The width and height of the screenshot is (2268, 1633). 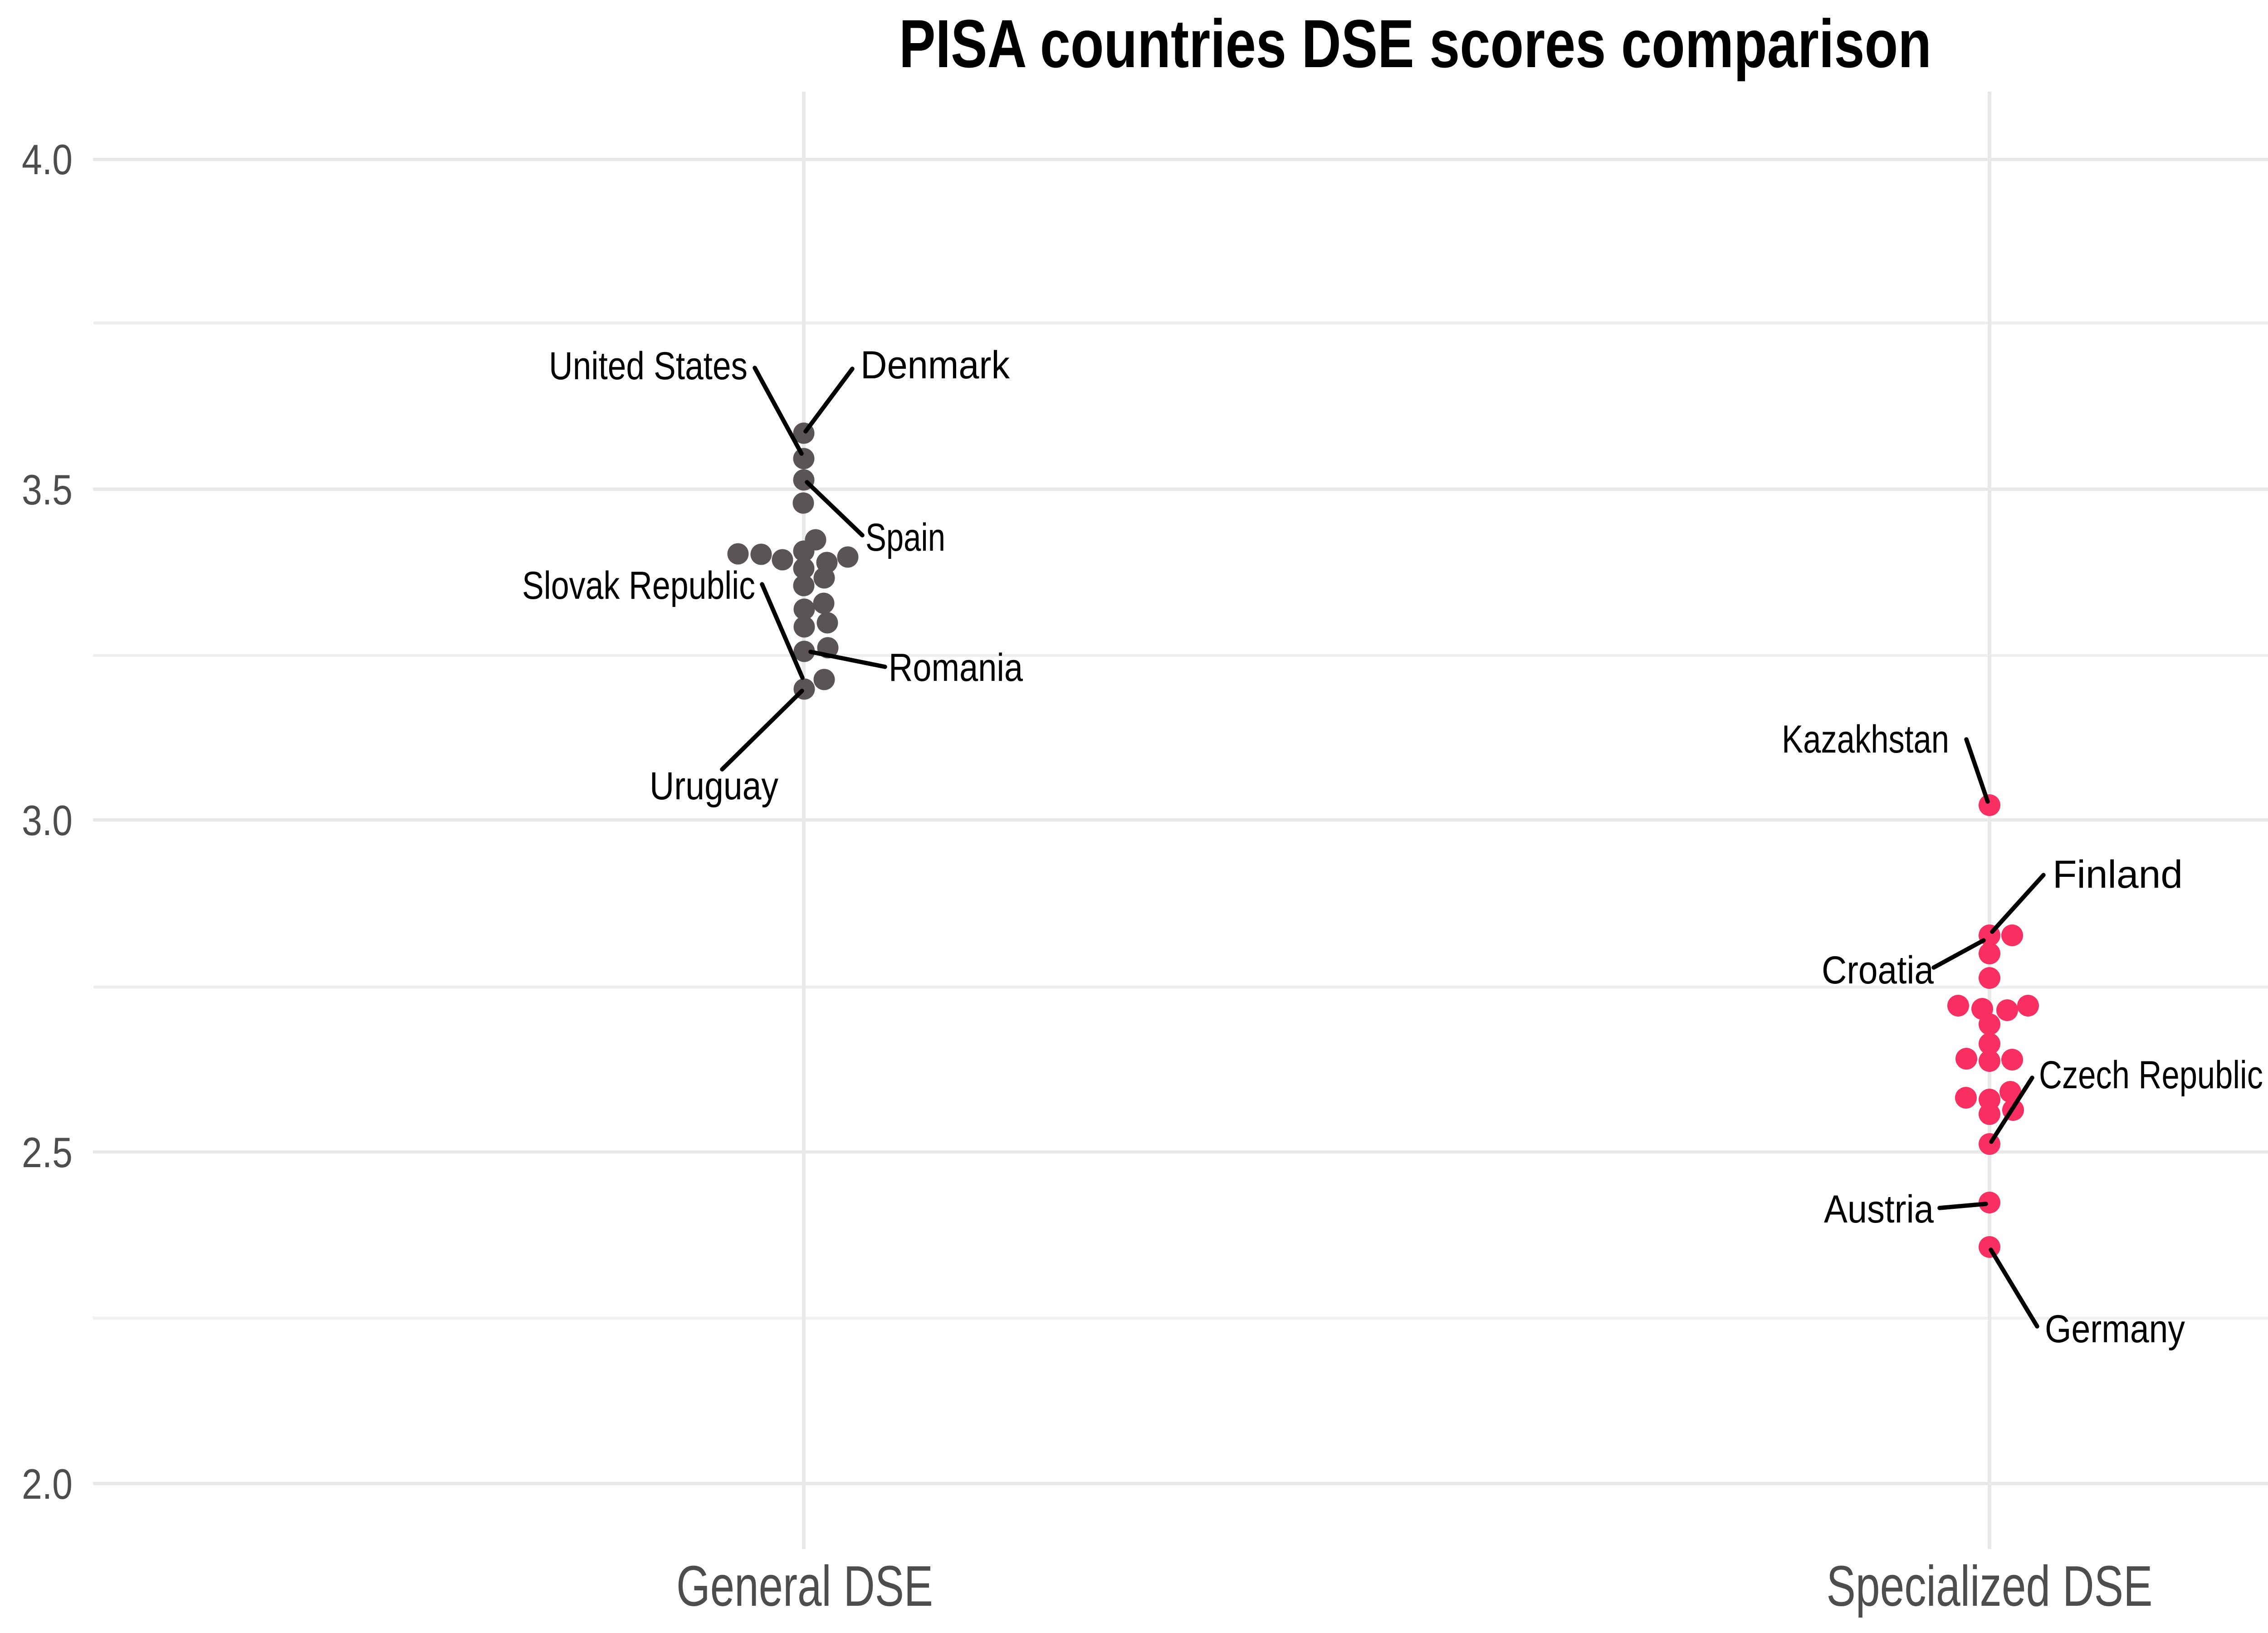 I want to click on svg-text: 3.0, so click(x=48, y=820).